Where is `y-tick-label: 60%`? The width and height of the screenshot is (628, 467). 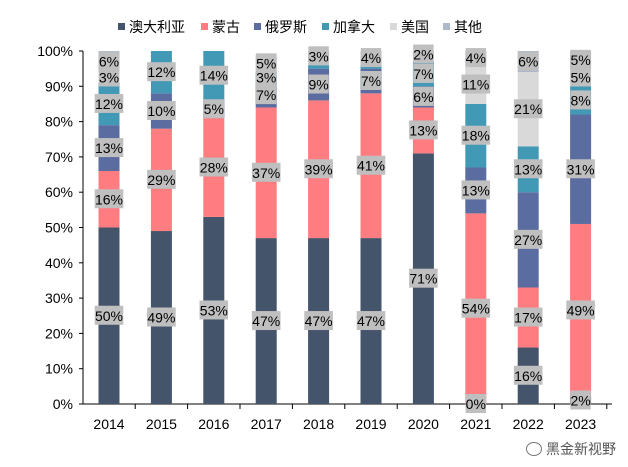 y-tick-label: 60% is located at coordinates (59, 192).